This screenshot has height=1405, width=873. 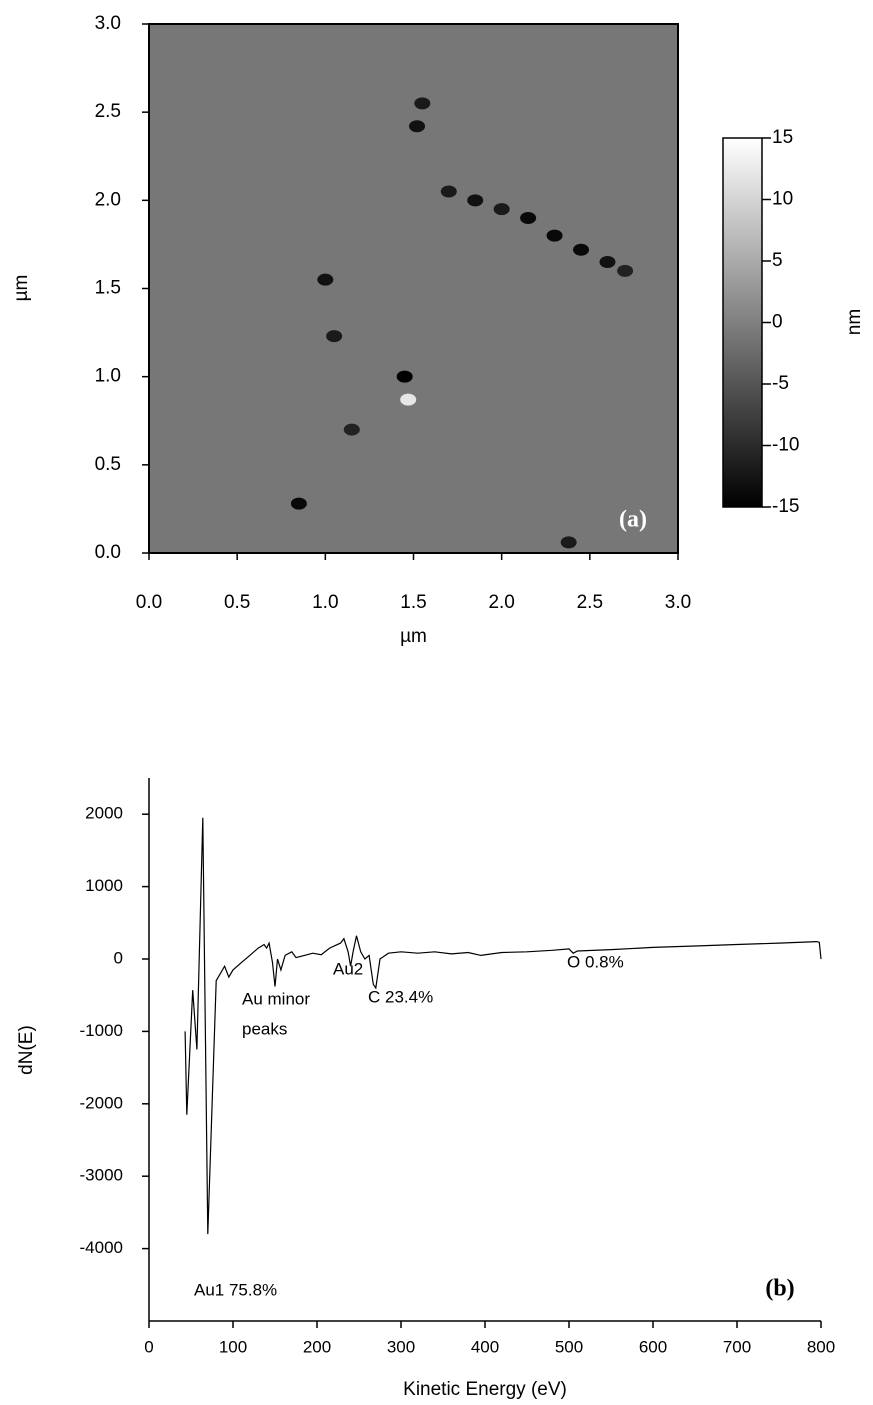 What do you see at coordinates (264, 1028) in the screenshot?
I see `peak-annotation: peaks` at bounding box center [264, 1028].